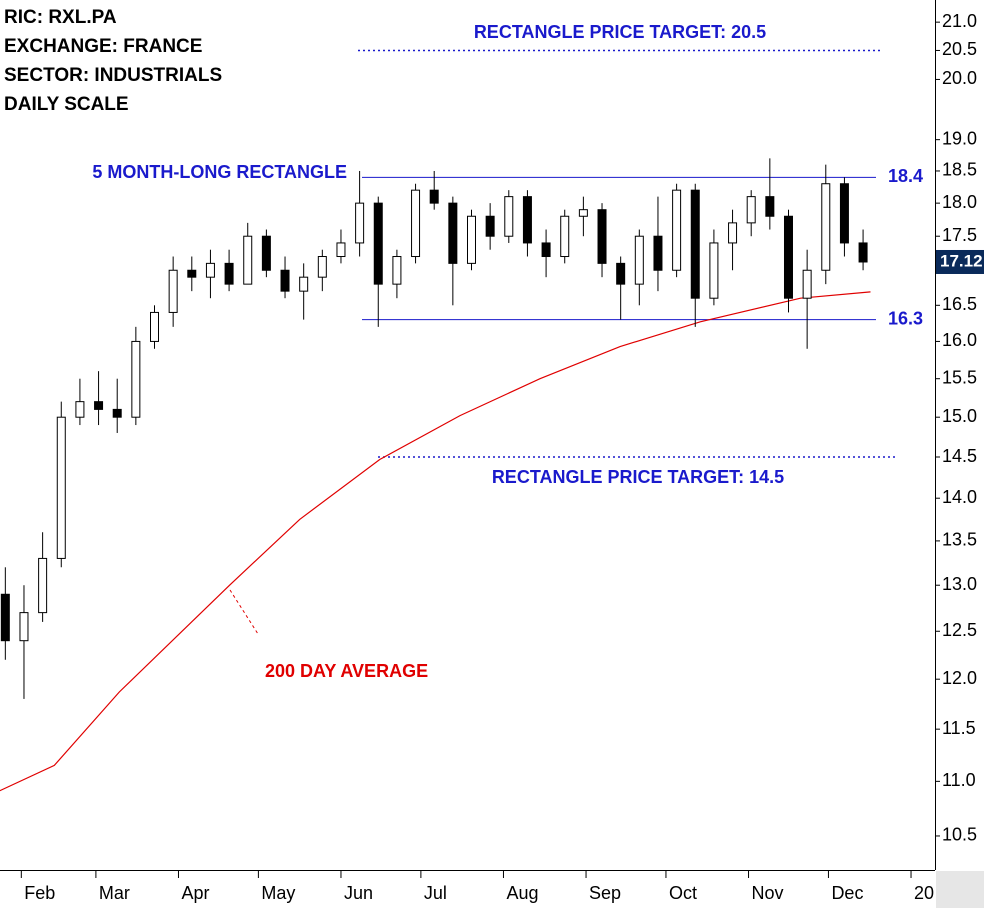 Image resolution: width=984 pixels, height=908 pixels. I want to click on header-line: EXCHANGE: FRANCE, so click(103, 46).